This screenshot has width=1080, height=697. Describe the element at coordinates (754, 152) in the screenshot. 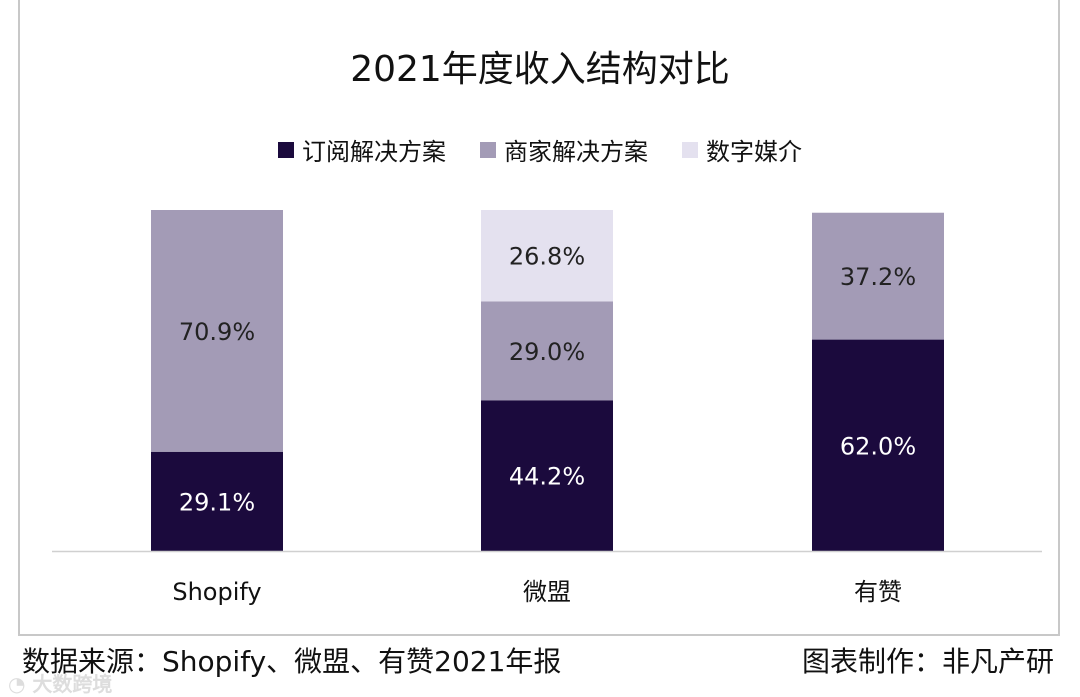

I see `legend-label: 数字媒介` at that location.